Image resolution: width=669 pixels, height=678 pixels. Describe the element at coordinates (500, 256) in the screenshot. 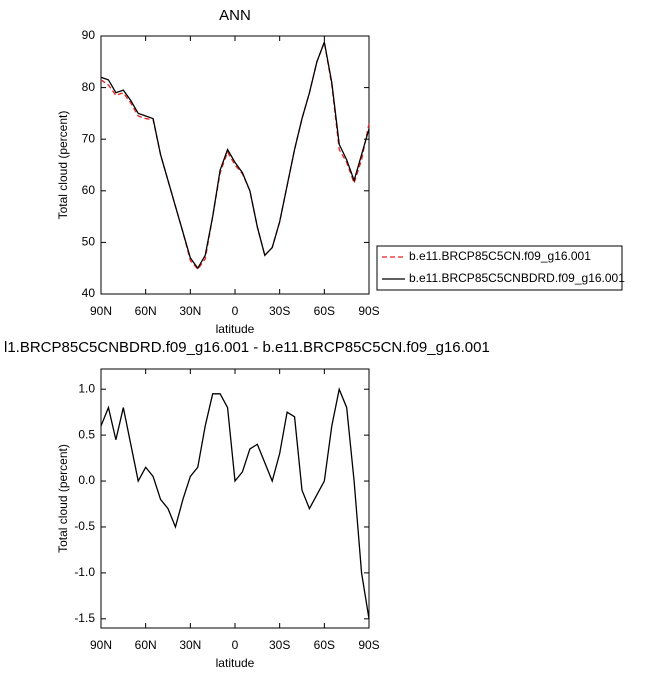

I see `legend-label: b.e11.BRCP85C5CN.f09_g16.001` at that location.